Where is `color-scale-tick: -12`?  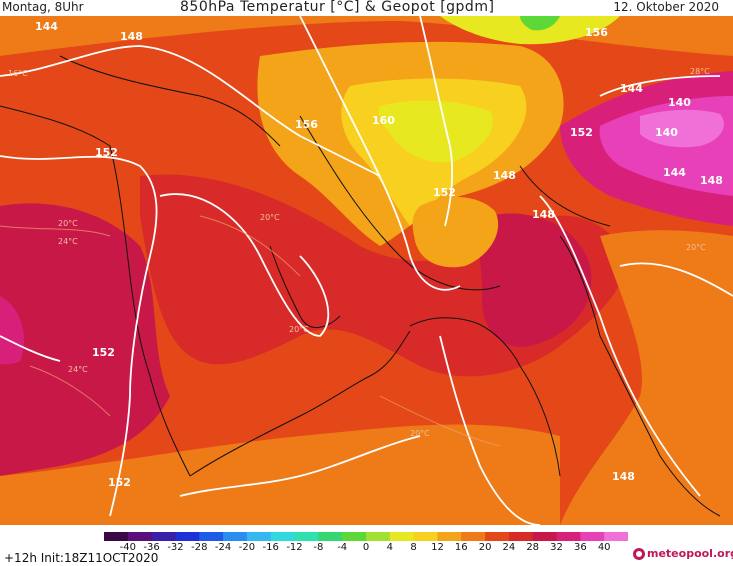 color-scale-tick: -12 is located at coordinates (294, 547).